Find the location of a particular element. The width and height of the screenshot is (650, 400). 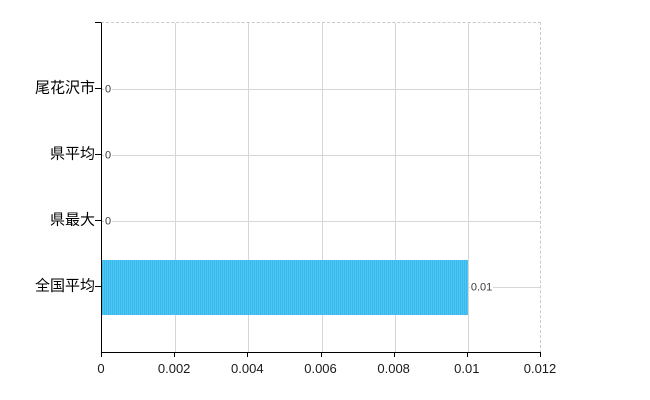

category-label: 全国平均 is located at coordinates (64, 286).